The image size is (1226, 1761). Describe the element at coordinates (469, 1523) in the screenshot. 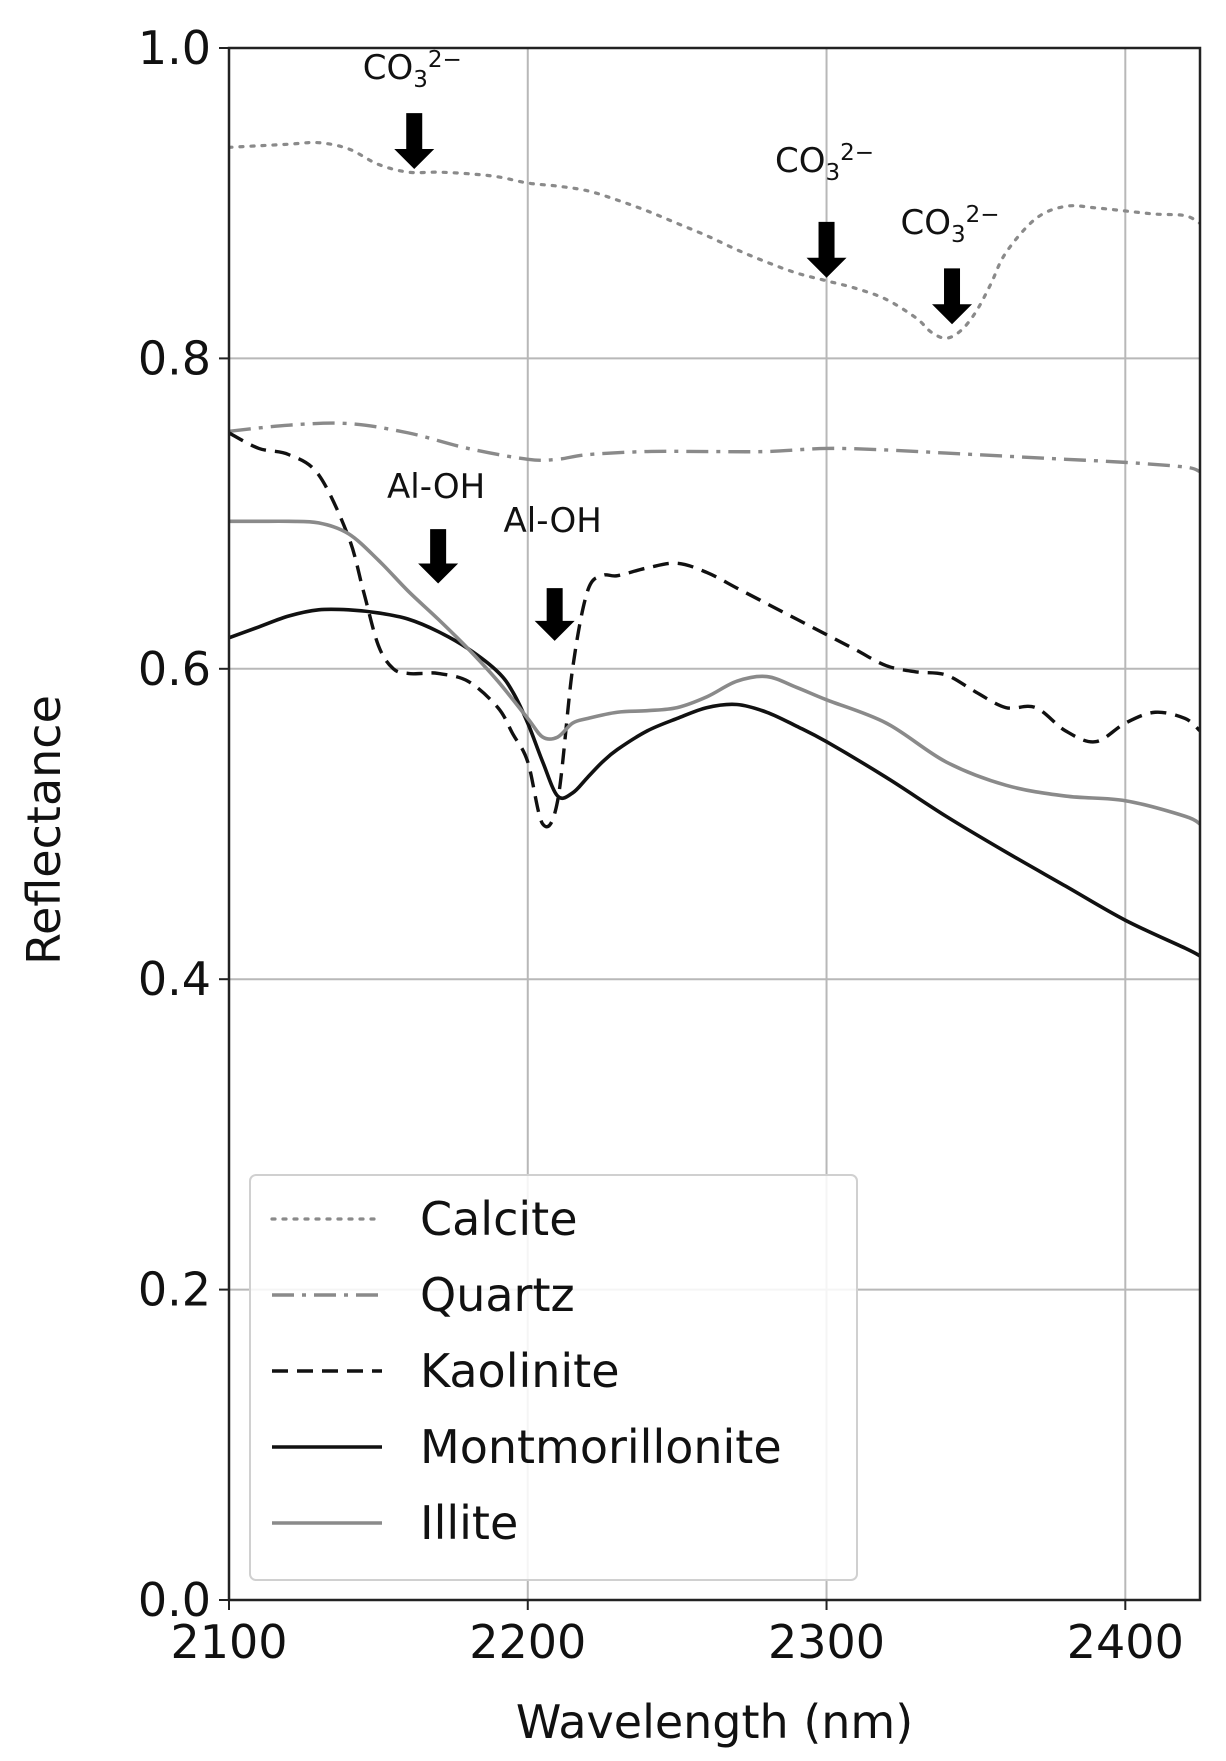

I see `legend-label-illite: Illite` at that location.